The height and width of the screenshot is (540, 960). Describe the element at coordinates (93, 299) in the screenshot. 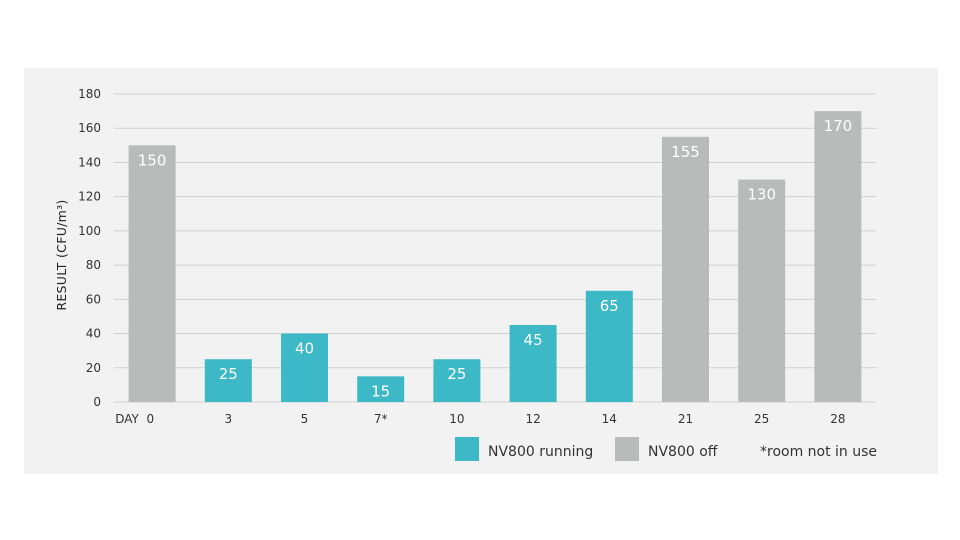

I see `y-tick-label: 60` at that location.